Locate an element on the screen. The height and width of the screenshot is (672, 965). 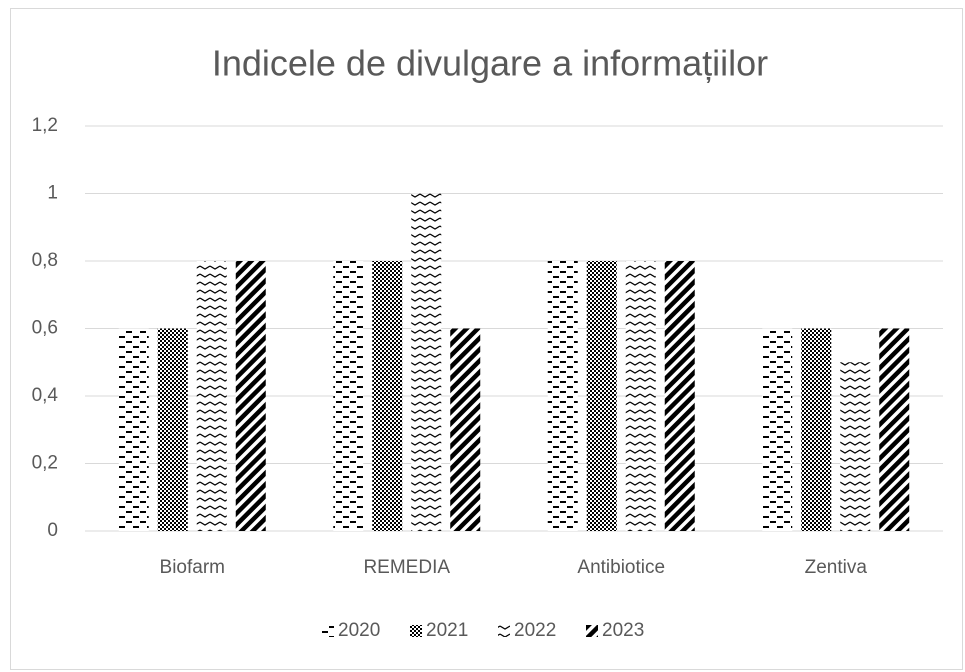
y-tick-label: 1,2 is located at coordinates (45, 125).